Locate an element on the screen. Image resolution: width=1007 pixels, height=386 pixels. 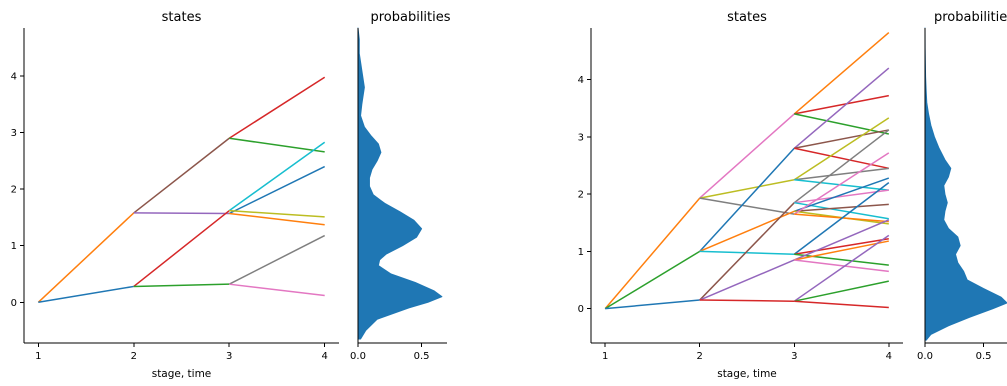
y-tick-label-2-4: 4 is located at coordinates (581, 80).